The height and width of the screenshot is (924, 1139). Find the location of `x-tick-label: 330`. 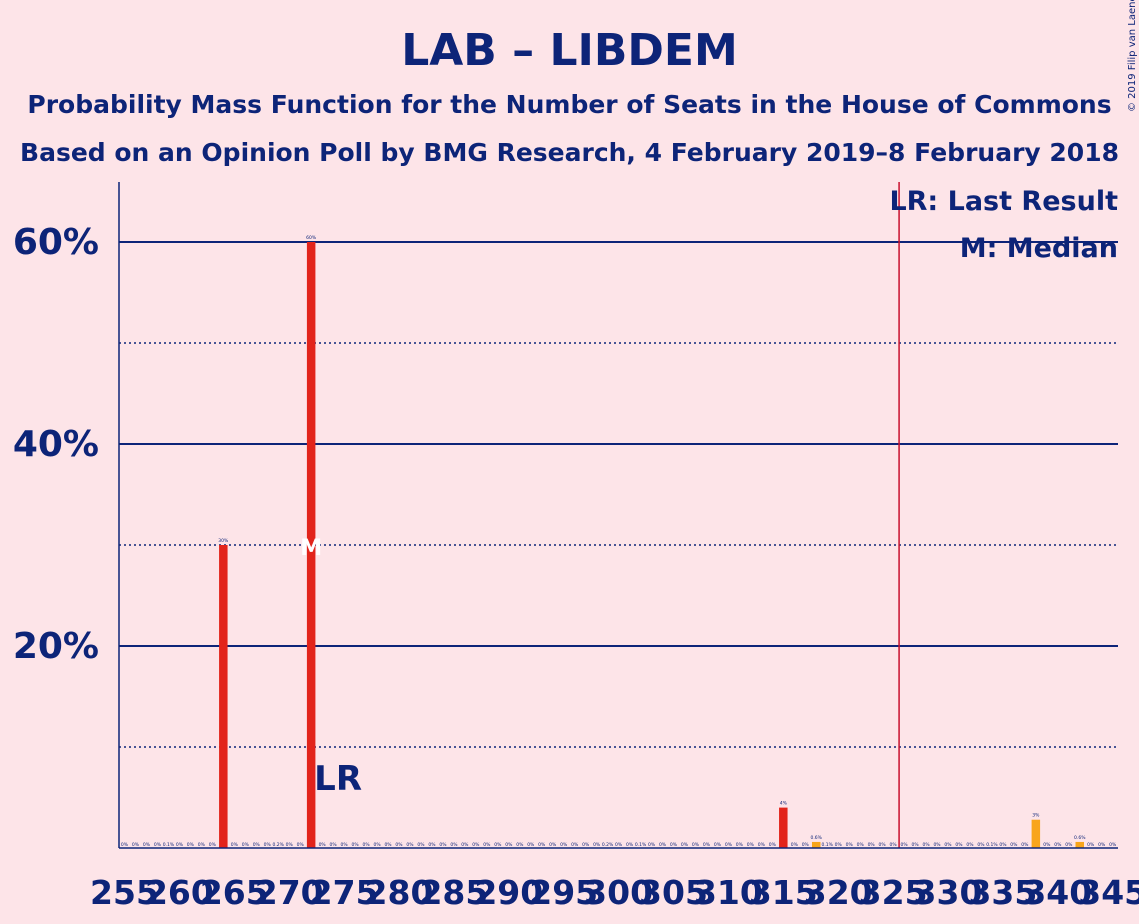

x-tick-label: 330 is located at coordinates (948, 892).